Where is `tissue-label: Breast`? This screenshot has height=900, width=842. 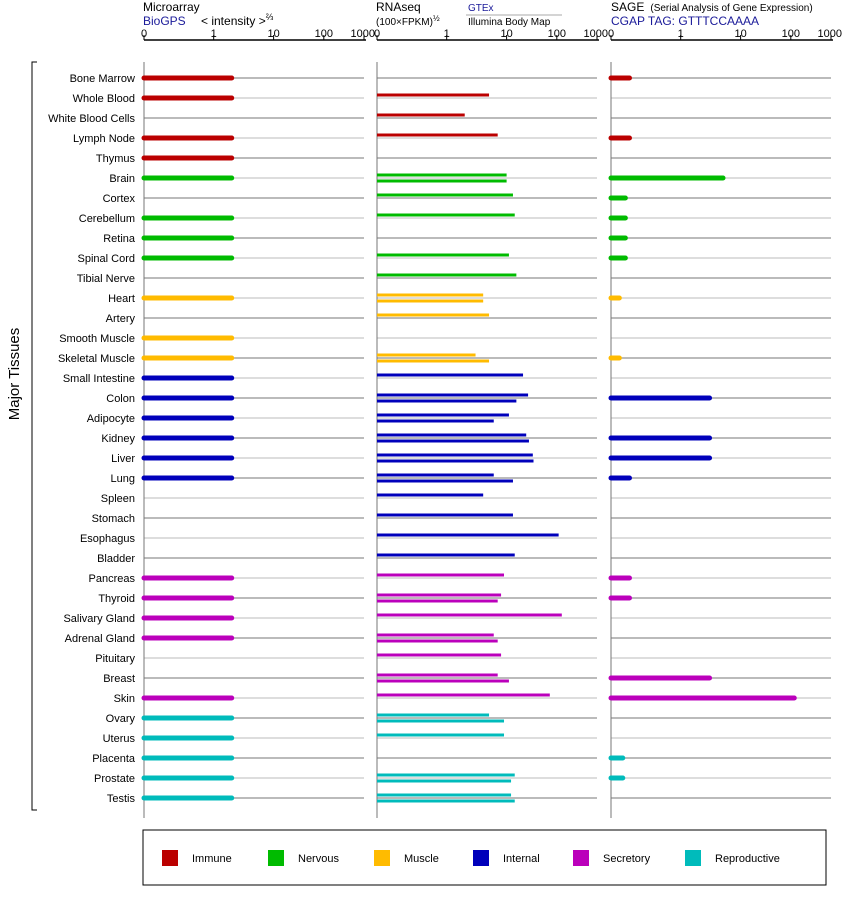
tissue-label: Breast is located at coordinates (119, 679).